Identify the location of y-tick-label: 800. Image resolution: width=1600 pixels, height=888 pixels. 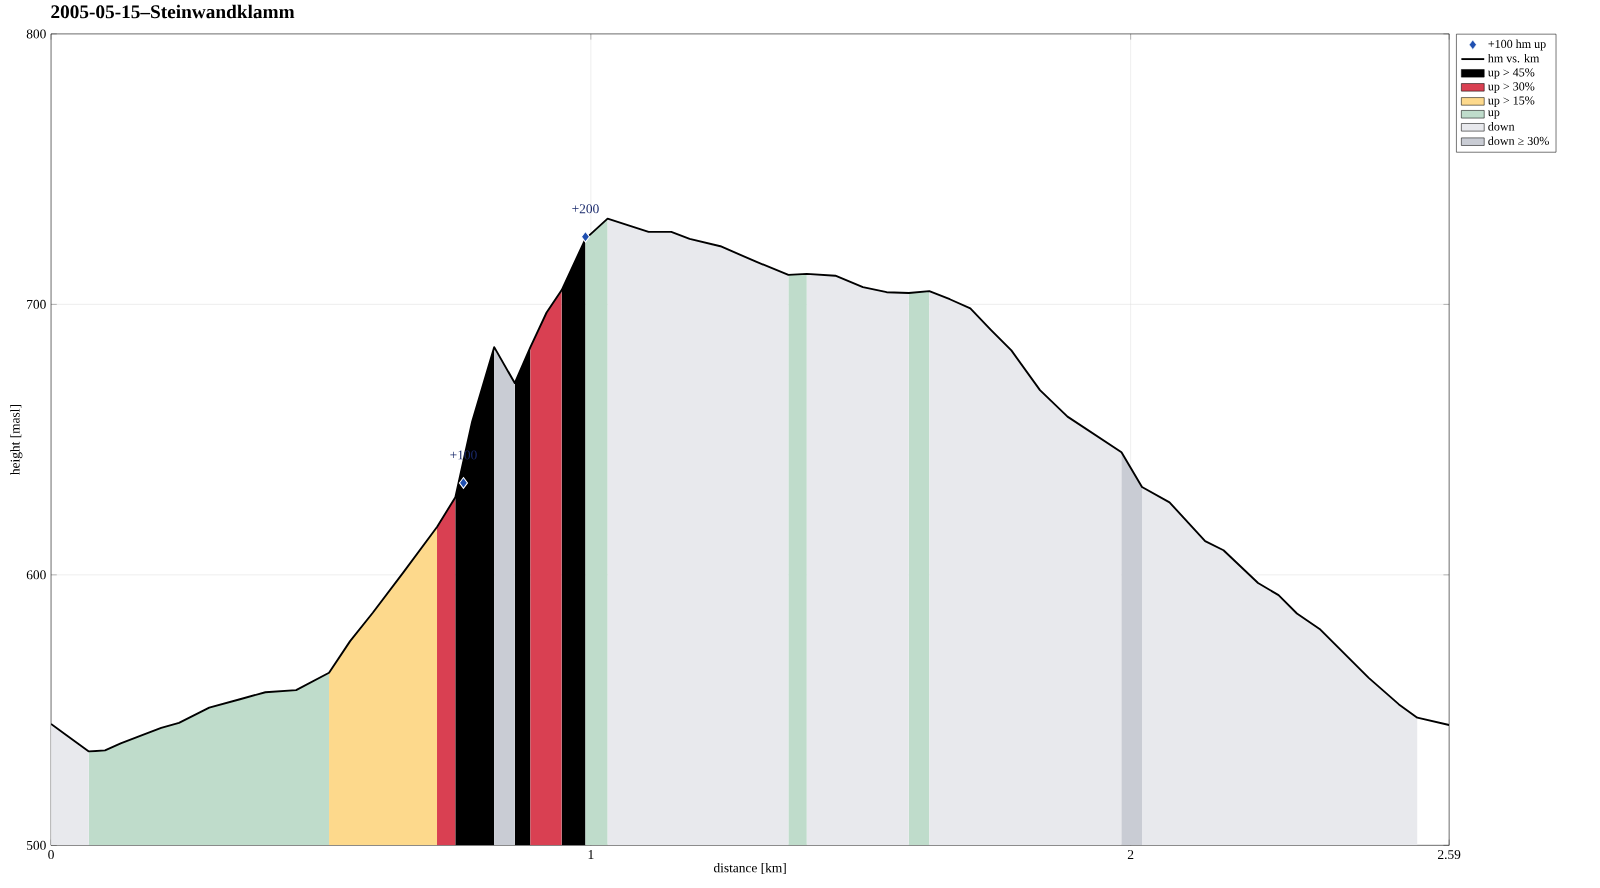
(36, 34).